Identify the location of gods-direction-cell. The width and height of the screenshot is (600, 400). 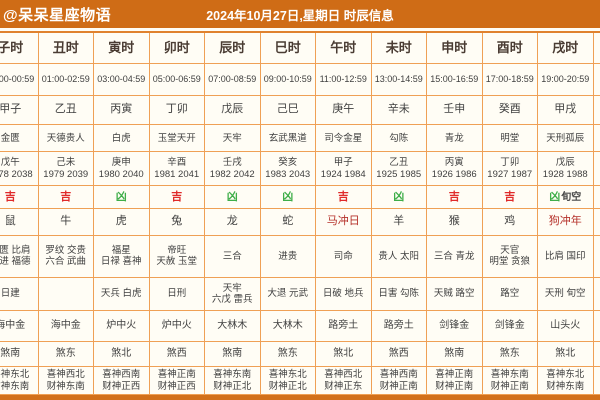
(596, 381).